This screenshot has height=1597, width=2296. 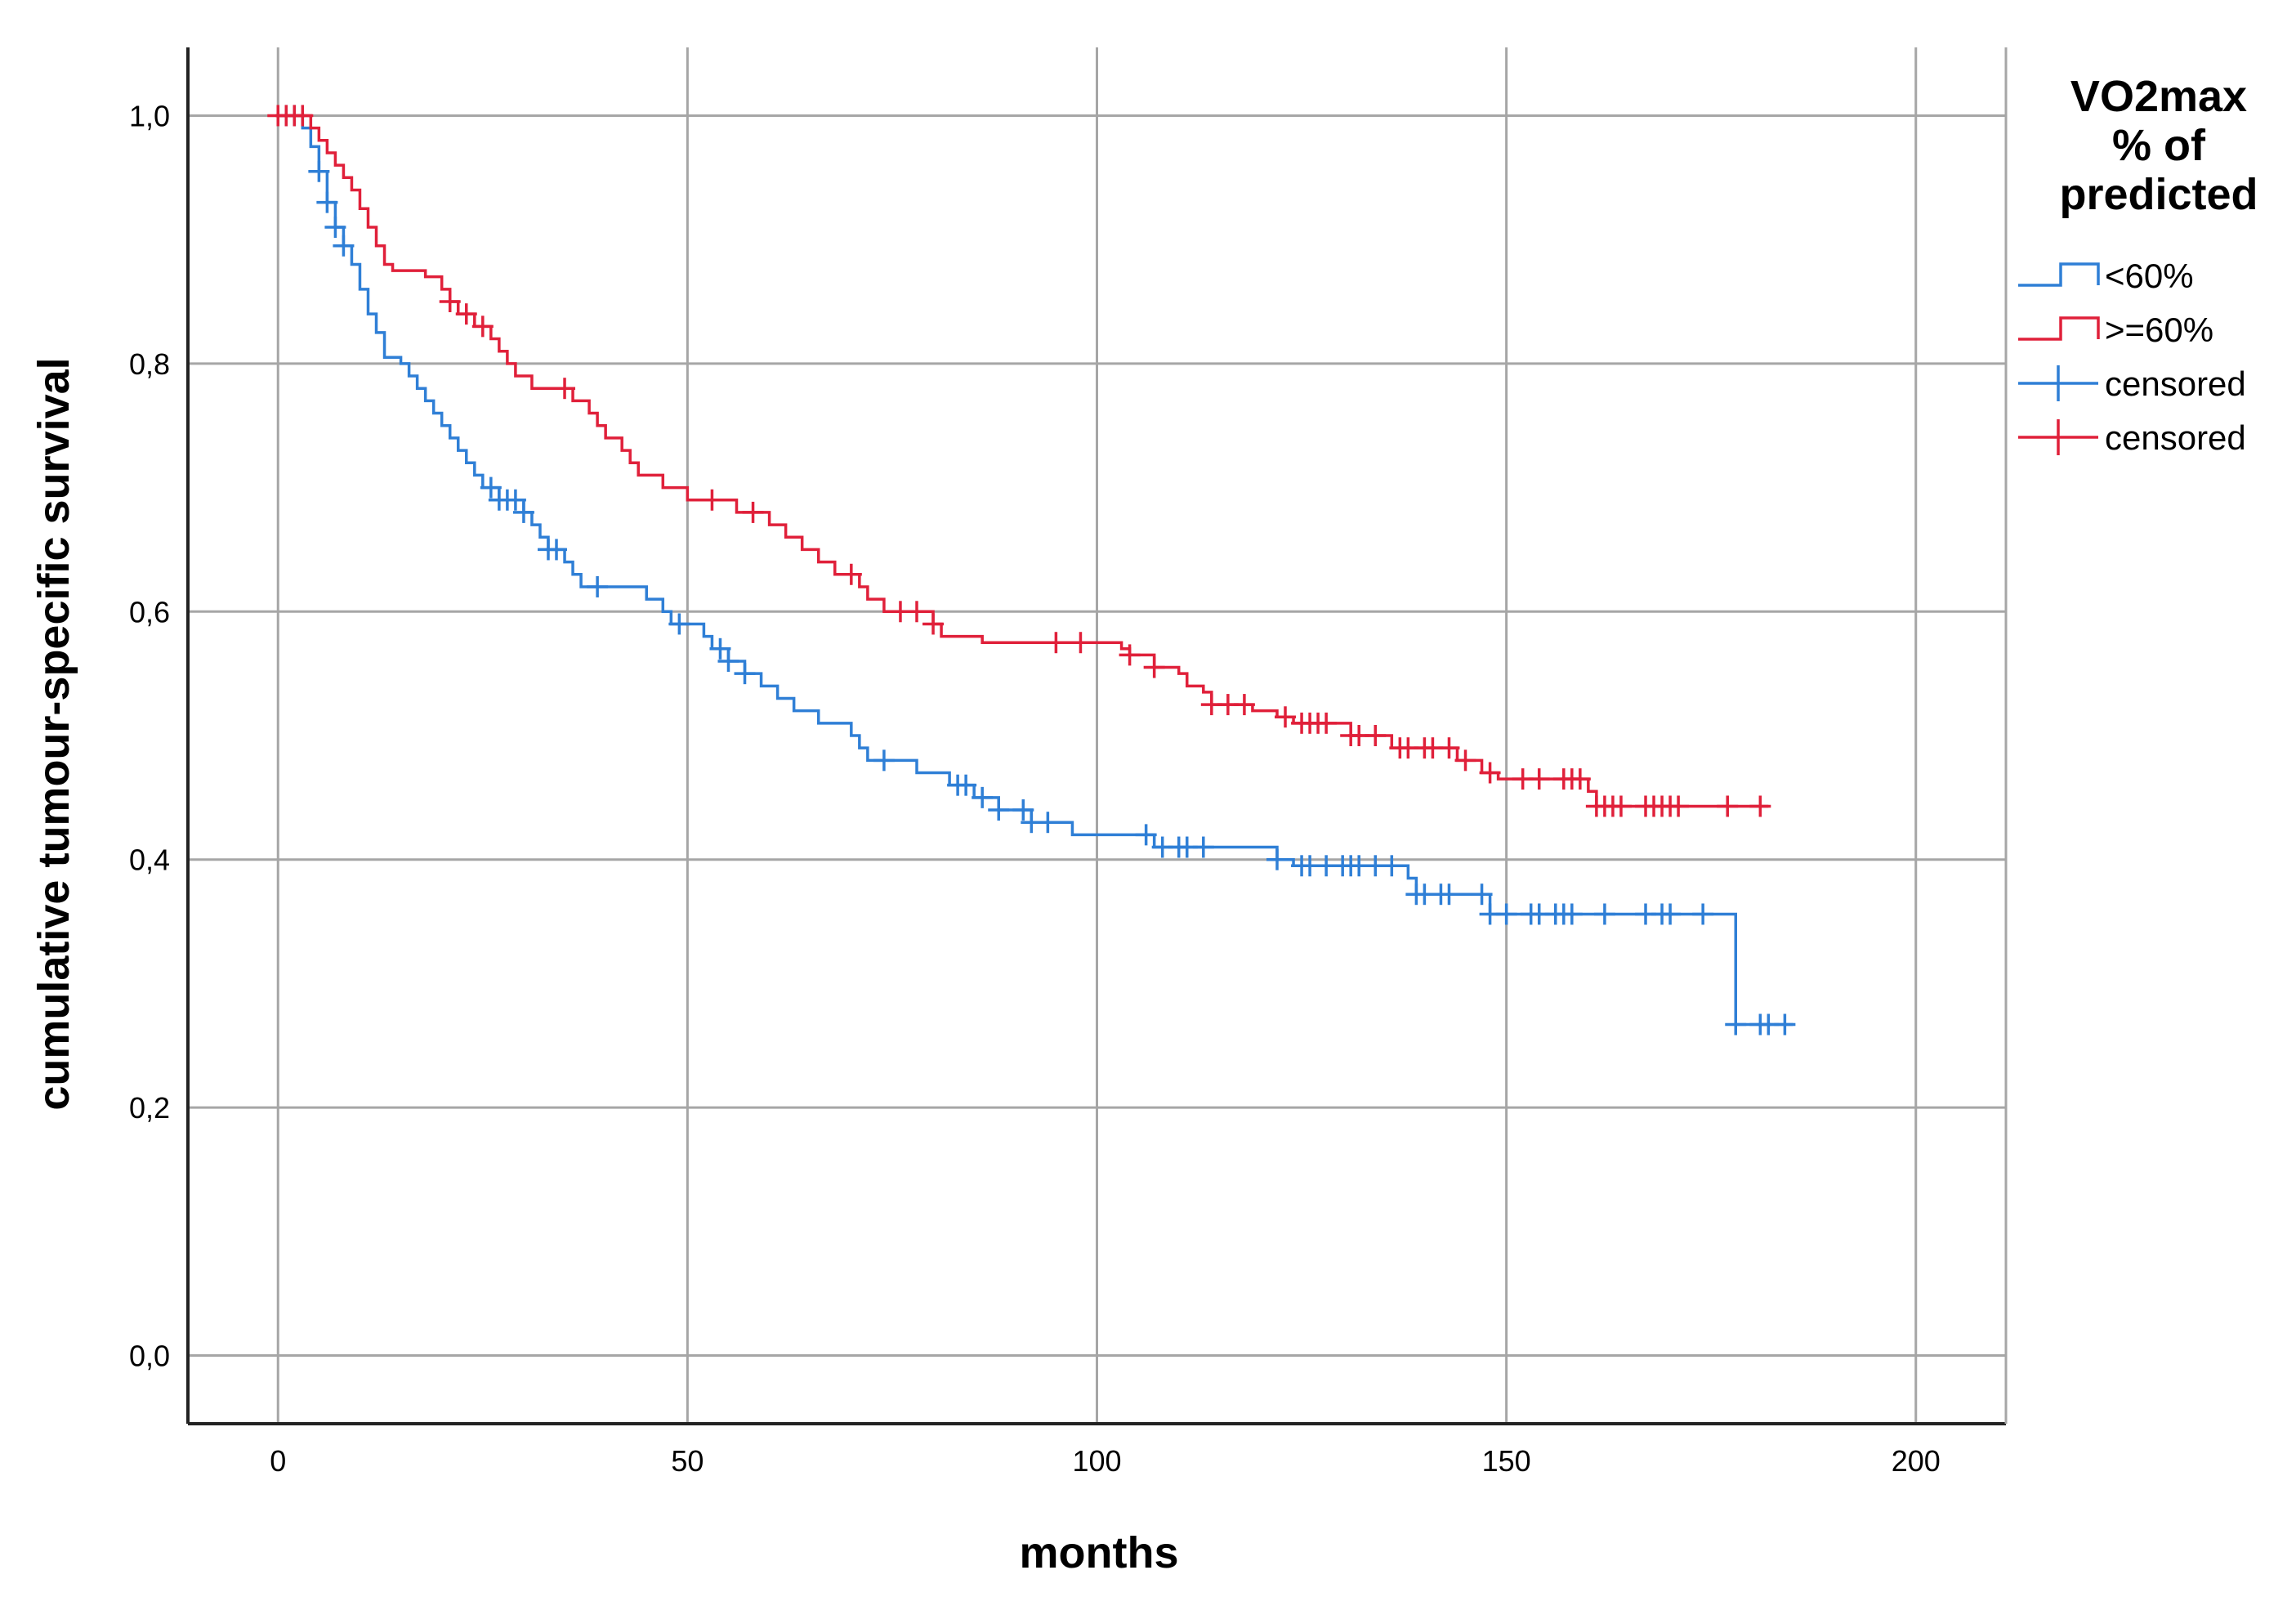 I want to click on x-tick-labels: 0 50 100 150 200, so click(x=1105, y=1461).